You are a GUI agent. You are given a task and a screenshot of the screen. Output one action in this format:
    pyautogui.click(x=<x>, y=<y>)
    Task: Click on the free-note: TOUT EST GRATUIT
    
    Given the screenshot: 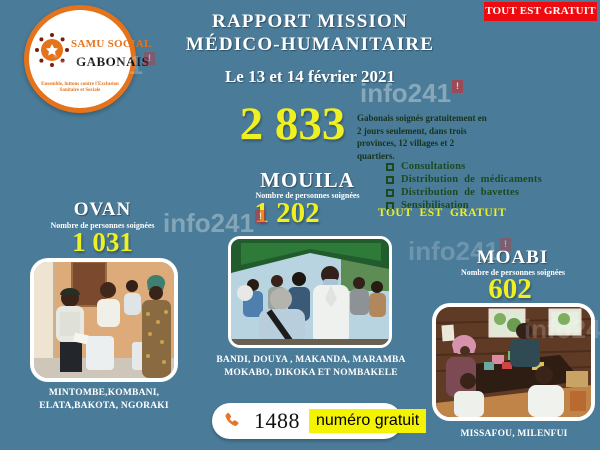 What is the action you would take?
    pyautogui.click(x=442, y=213)
    